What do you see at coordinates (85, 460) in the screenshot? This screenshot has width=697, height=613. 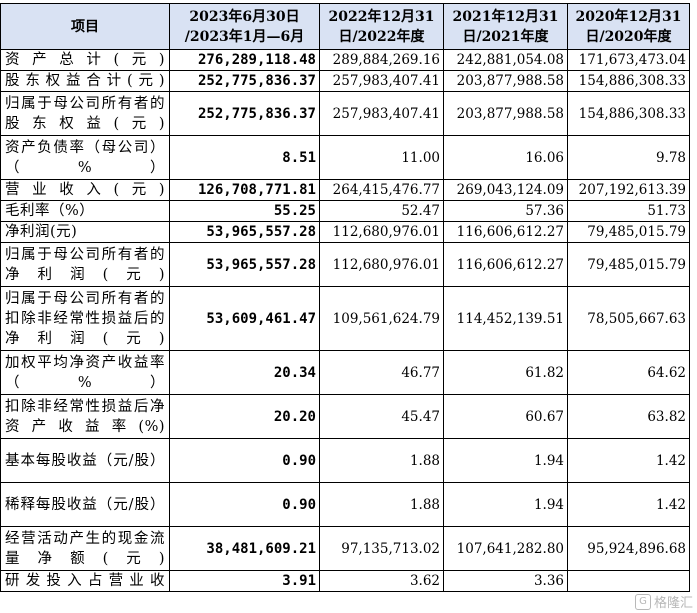 I see `row-label: 基本每股收益（元/股）` at bounding box center [85, 460].